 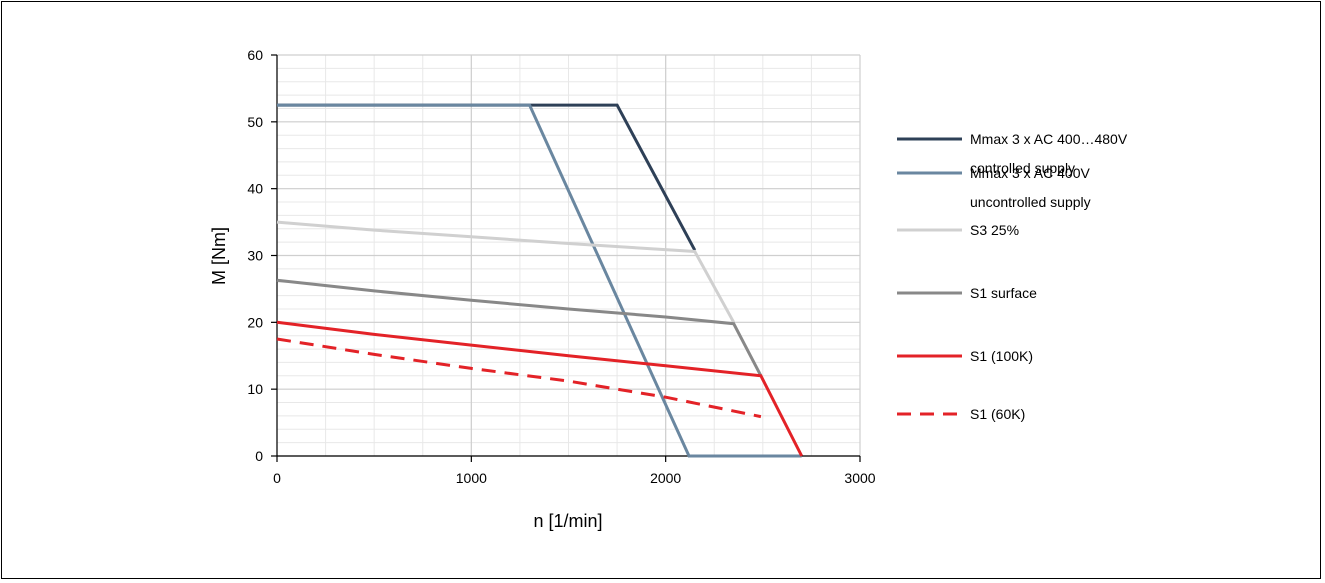 I want to click on y-tick-label: 10, so click(x=255, y=389).